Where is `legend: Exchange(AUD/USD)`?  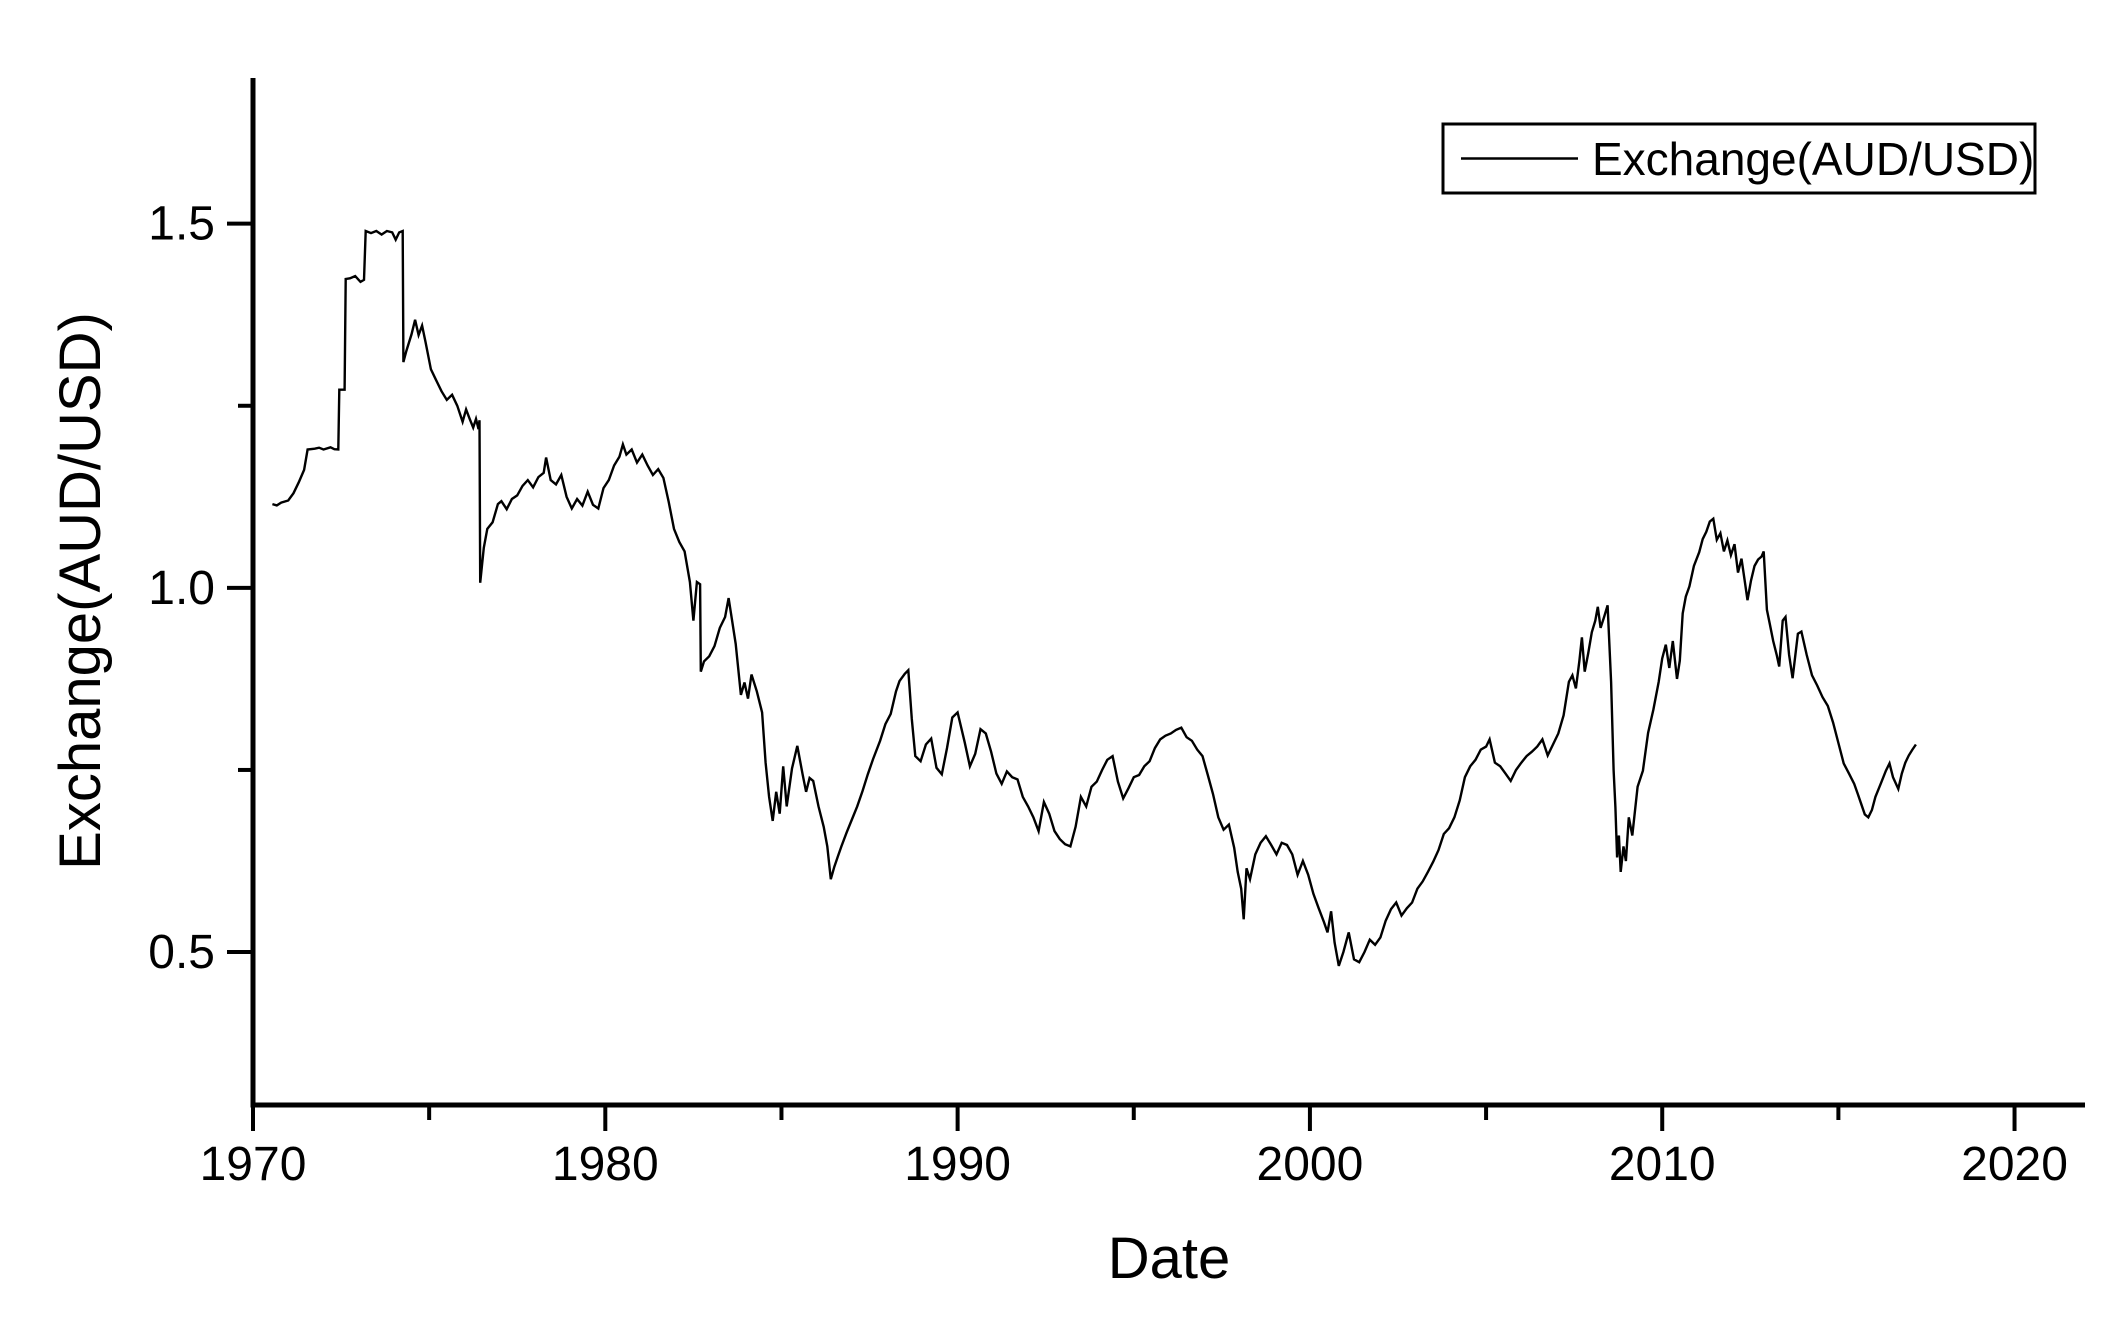
legend: Exchange(AUD/USD) is located at coordinates (1739, 158).